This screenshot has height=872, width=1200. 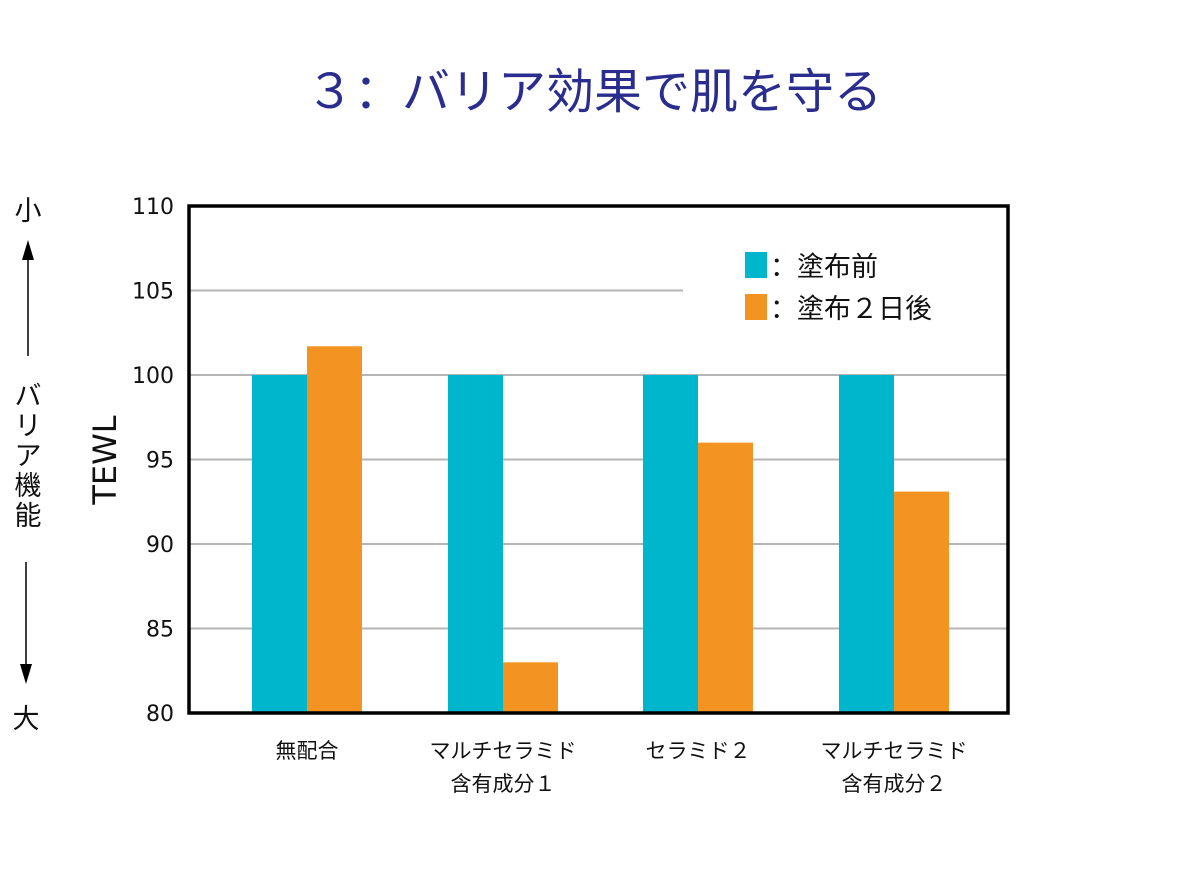 What do you see at coordinates (824, 267) in the screenshot?
I see `legend-label: ：塗布前` at bounding box center [824, 267].